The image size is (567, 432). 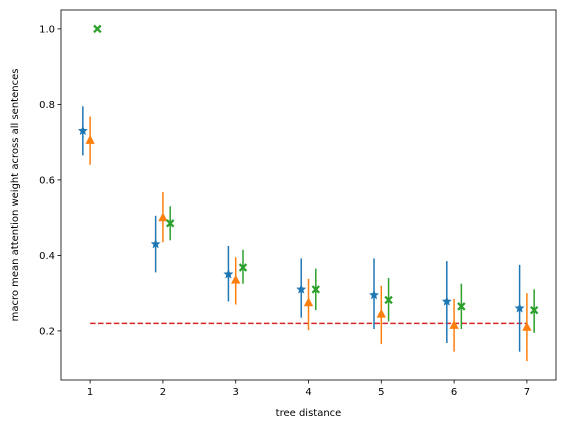 What do you see at coordinates (47, 256) in the screenshot?
I see `y-tick-label: 0.4` at bounding box center [47, 256].